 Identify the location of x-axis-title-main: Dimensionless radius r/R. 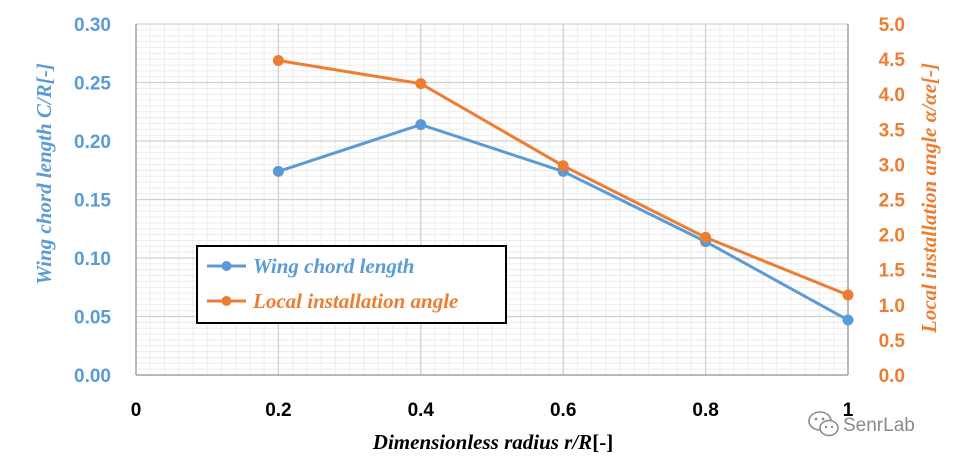
(482, 442).